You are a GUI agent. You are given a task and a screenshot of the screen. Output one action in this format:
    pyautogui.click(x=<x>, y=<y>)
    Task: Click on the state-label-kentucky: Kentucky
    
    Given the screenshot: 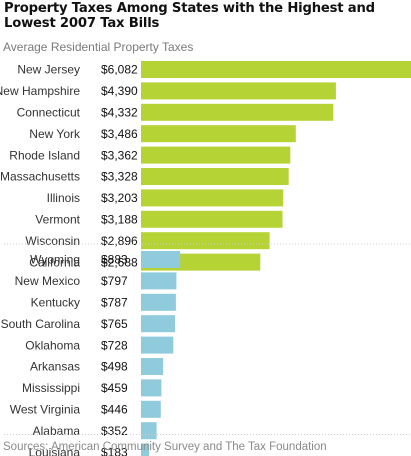 What is the action you would take?
    pyautogui.click(x=55, y=303)
    